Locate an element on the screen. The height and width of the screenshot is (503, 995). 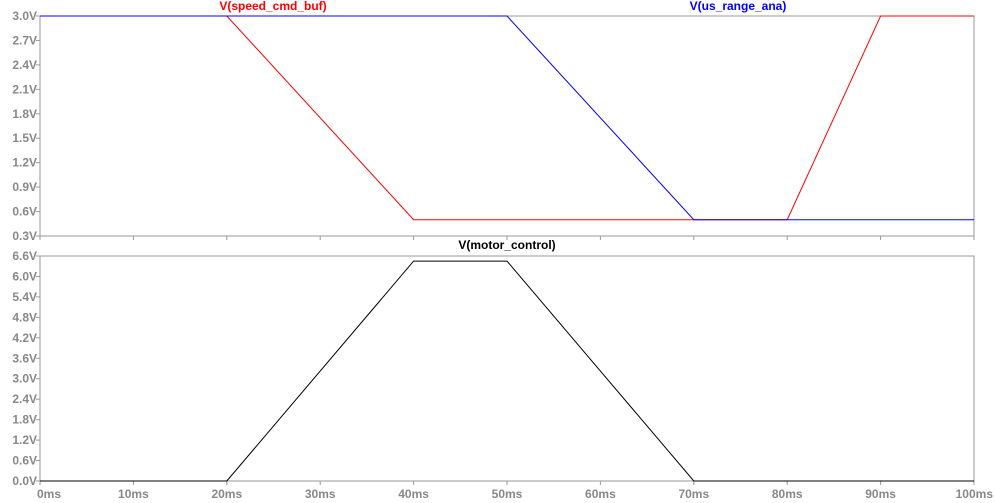
y-tick-label: 6.0V is located at coordinates (24, 276).